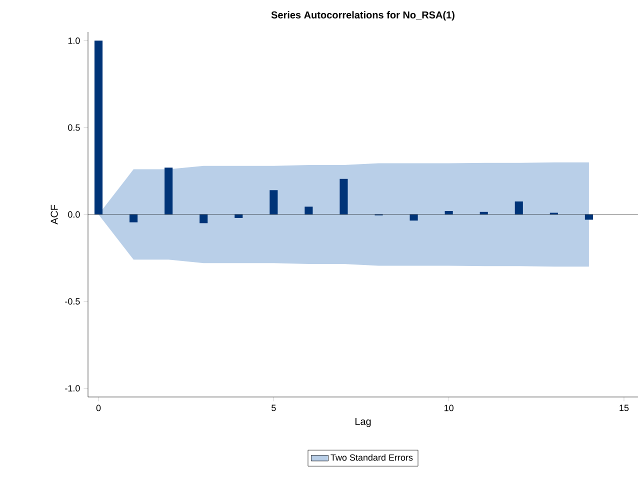 The height and width of the screenshot is (479, 638). I want to click on y-tick-label: -0.5, so click(72, 301).